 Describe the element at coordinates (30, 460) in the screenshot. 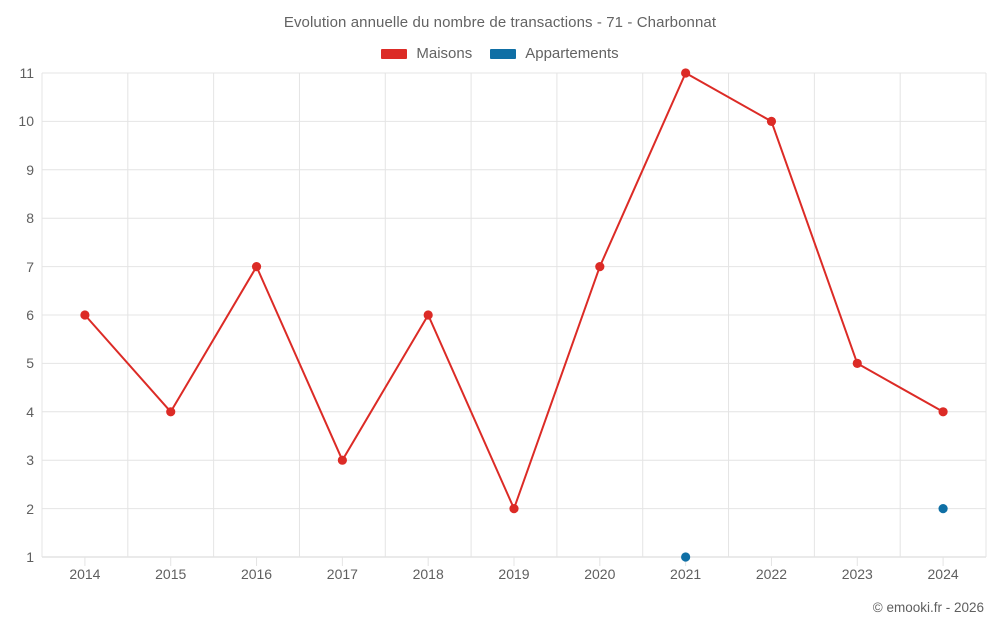

I see `y-tick-label: 3` at that location.